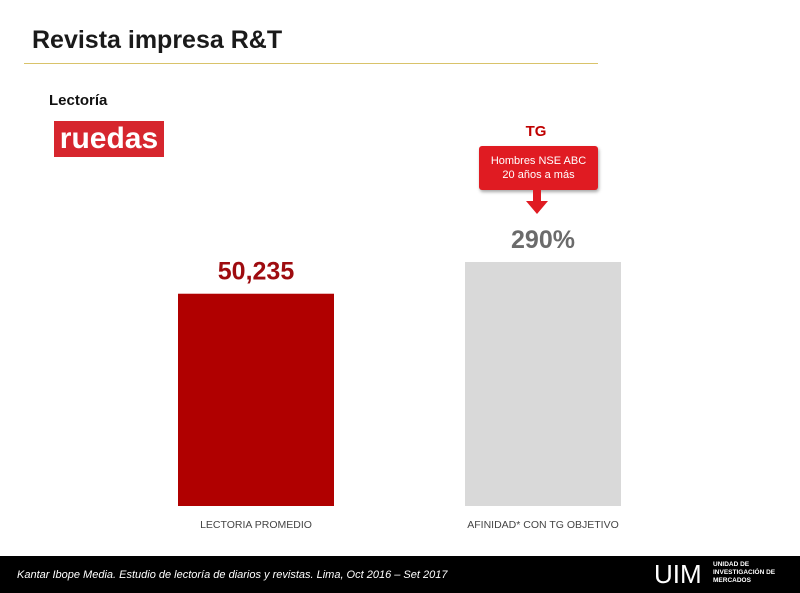 This screenshot has height=593, width=800. I want to click on data-label-0: 50,235, so click(256, 272).